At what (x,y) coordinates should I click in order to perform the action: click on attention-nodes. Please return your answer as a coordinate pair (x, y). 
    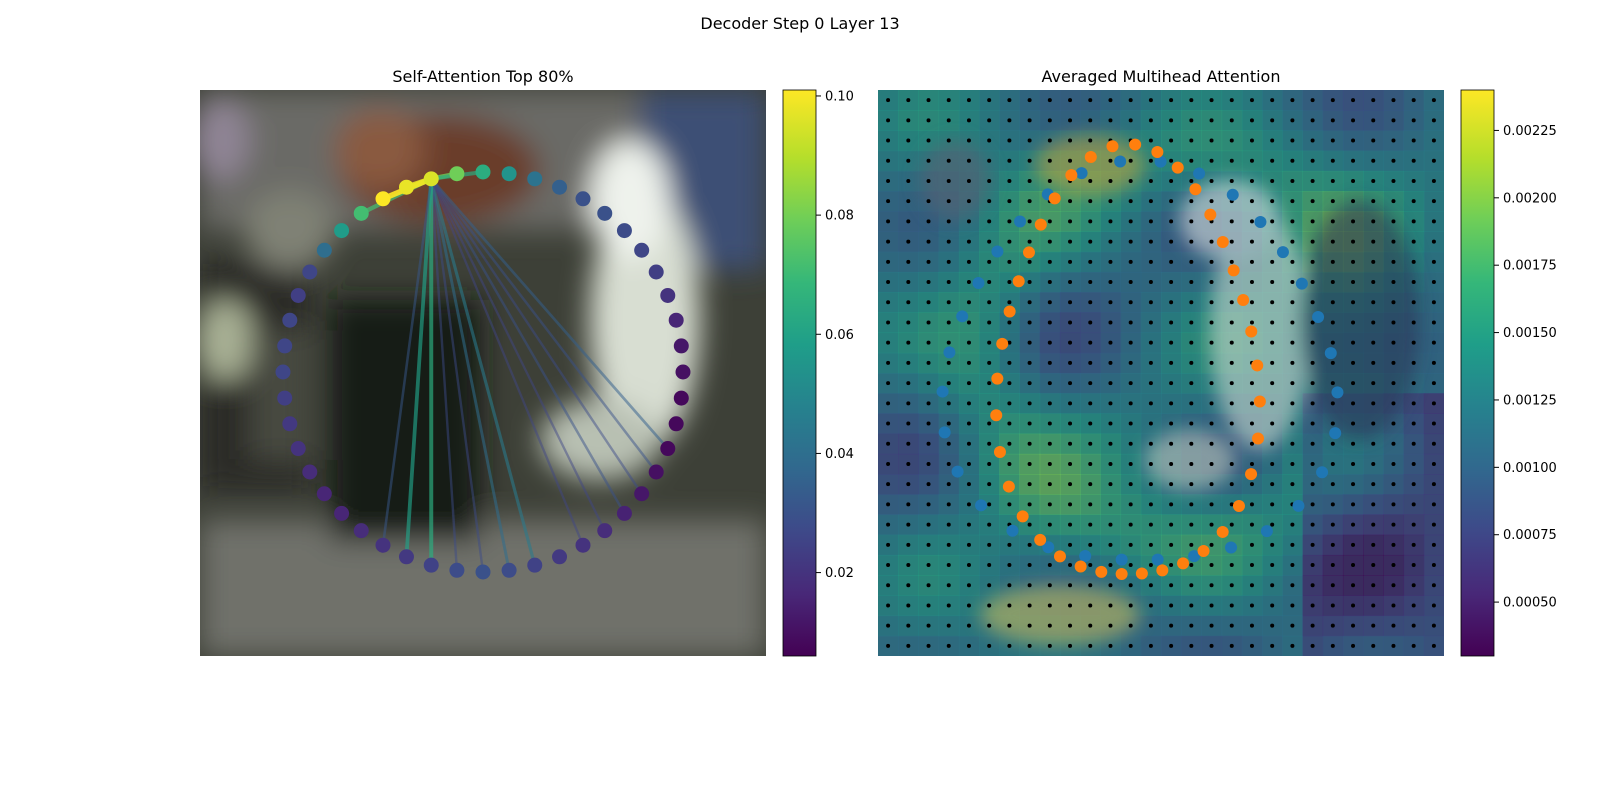
    Looking at the image, I should click on (483, 372).